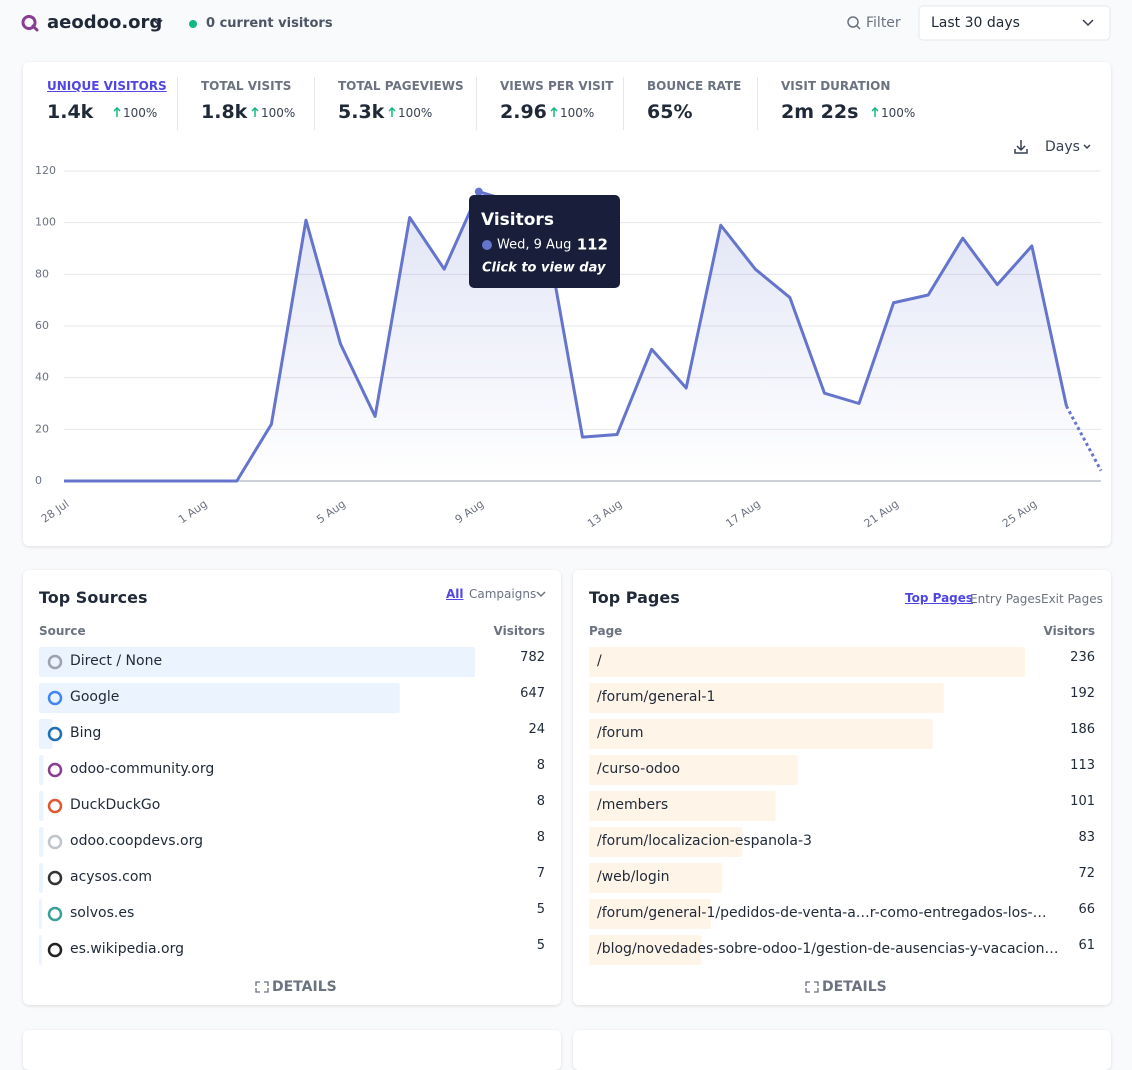  I want to click on row-name: odoo-community.org, so click(142, 769).